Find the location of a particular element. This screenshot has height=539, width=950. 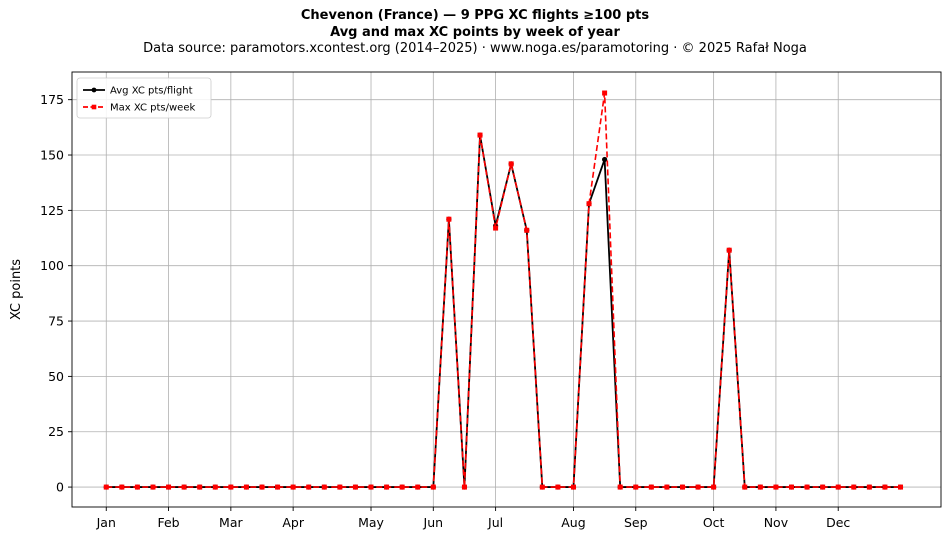

y-tick-label: 50 is located at coordinates (56, 376).